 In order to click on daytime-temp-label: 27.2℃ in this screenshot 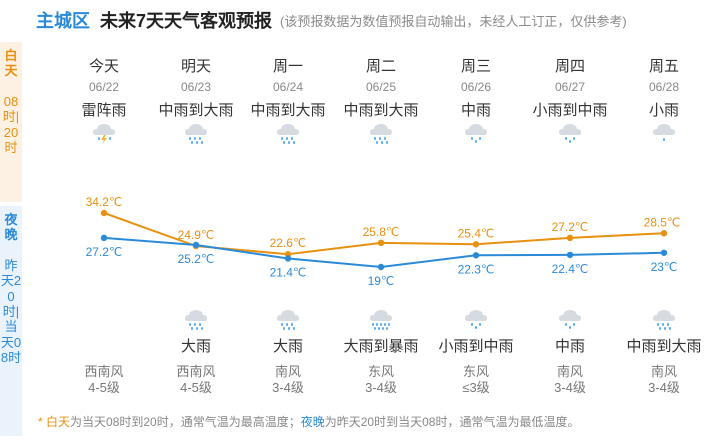, I will do `click(570, 227)`.